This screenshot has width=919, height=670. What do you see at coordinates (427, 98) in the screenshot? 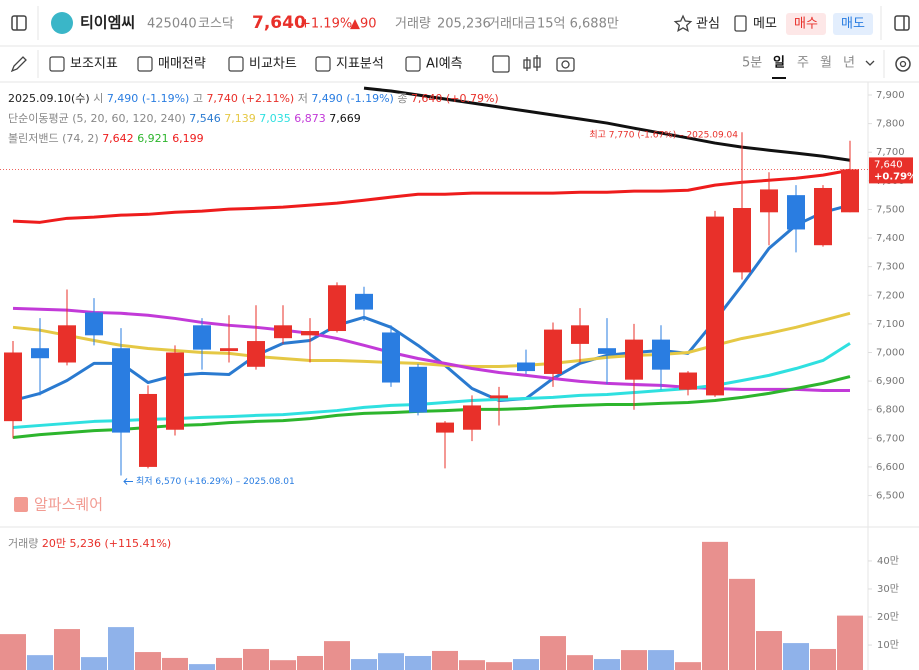
I see `ohlc-value: 7,640` at bounding box center [427, 98].